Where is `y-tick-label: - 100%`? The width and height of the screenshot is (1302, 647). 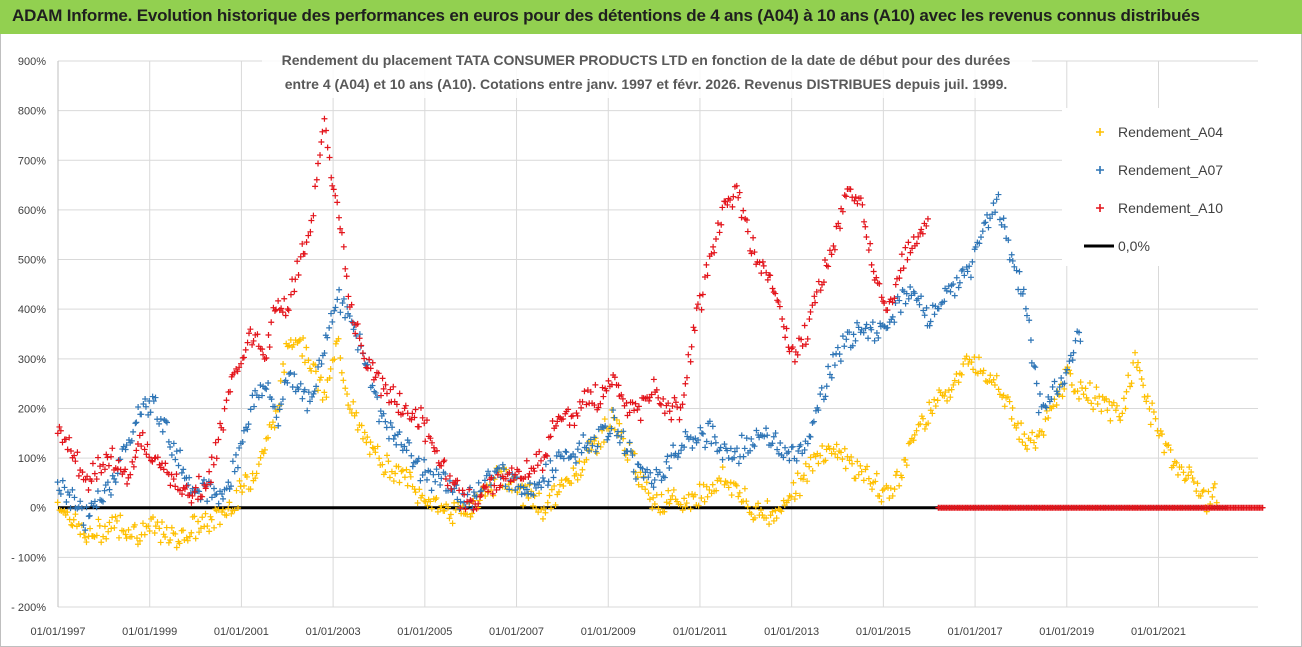 y-tick-label: - 100% is located at coordinates (28, 558).